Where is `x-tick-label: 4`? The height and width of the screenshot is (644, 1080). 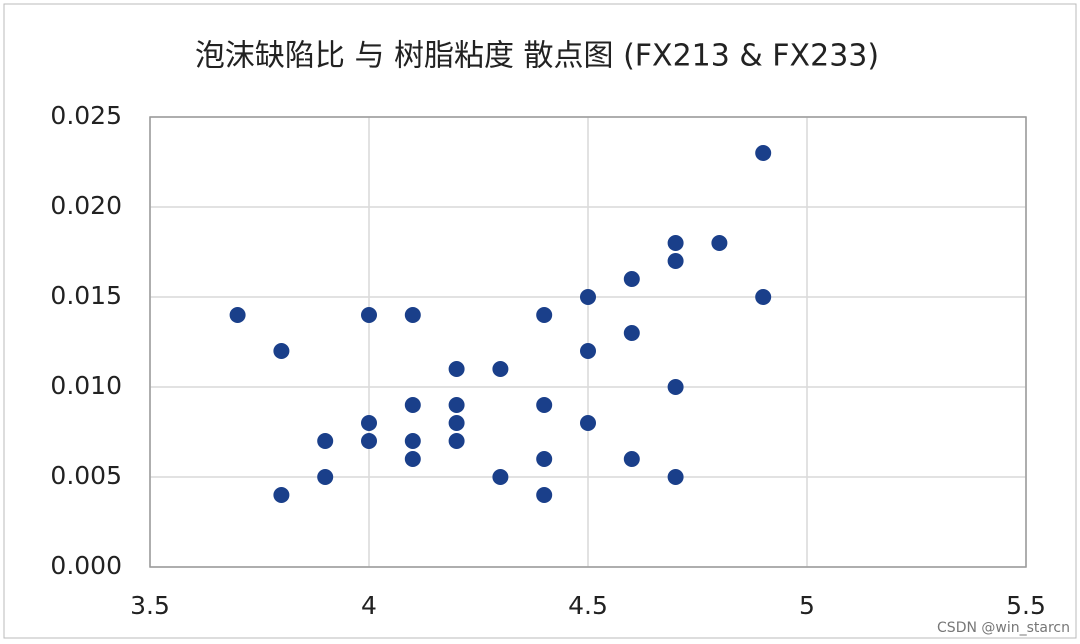 x-tick-label: 4 is located at coordinates (369, 605).